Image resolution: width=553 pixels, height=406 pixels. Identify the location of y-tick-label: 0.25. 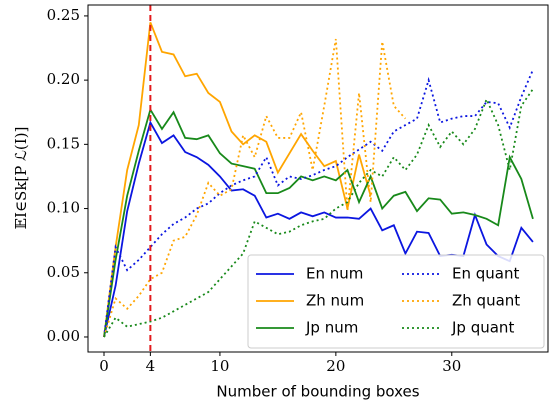
(63, 15).